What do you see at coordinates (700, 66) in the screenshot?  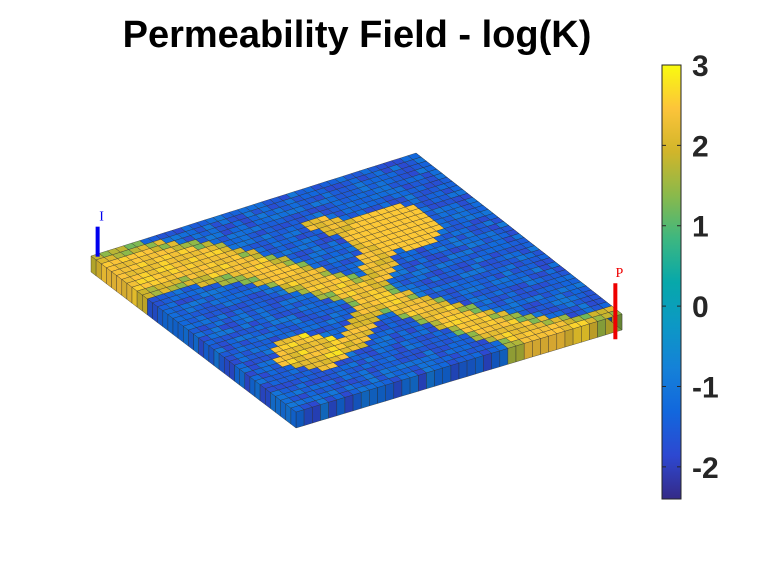 I see `colorbar-tick-label: 3` at bounding box center [700, 66].